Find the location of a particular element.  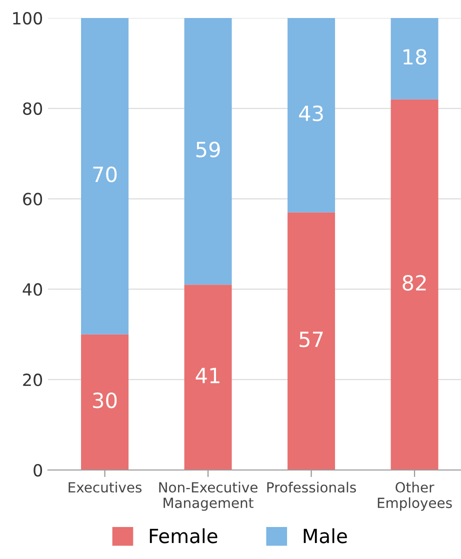

y-tick-label: 20 is located at coordinates (32, 380).